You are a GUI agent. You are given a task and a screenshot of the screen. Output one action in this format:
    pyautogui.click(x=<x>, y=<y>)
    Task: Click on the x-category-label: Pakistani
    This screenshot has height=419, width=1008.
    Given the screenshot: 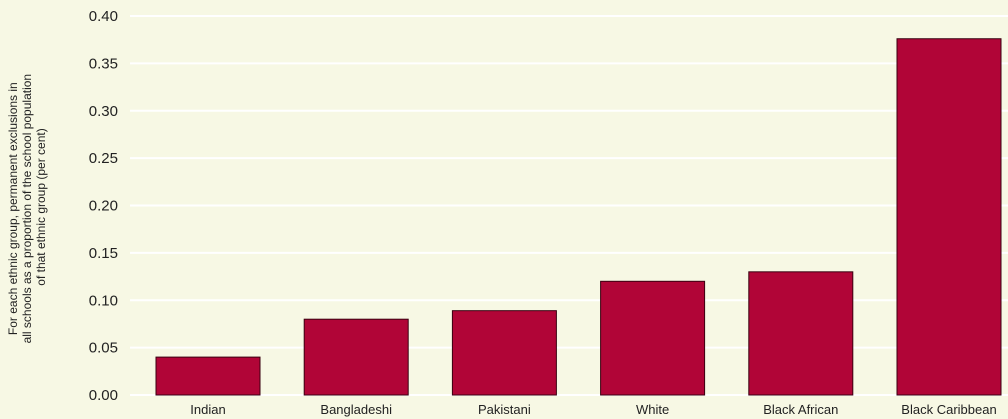 What is the action you would take?
    pyautogui.click(x=504, y=409)
    